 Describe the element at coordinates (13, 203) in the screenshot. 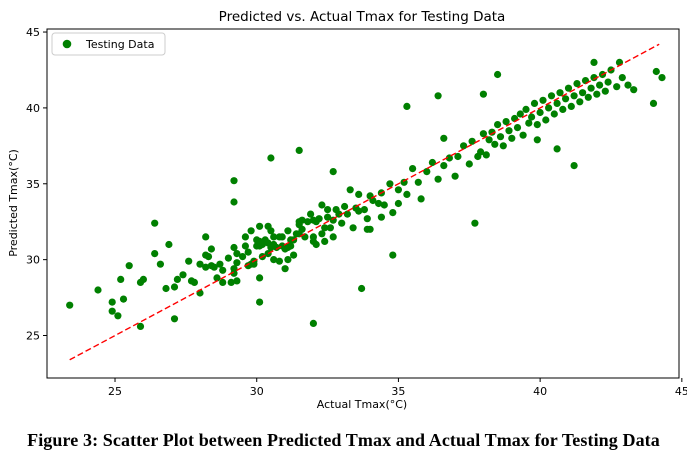

I see `y-axis-label: Predicted Tmax(°C)` at that location.